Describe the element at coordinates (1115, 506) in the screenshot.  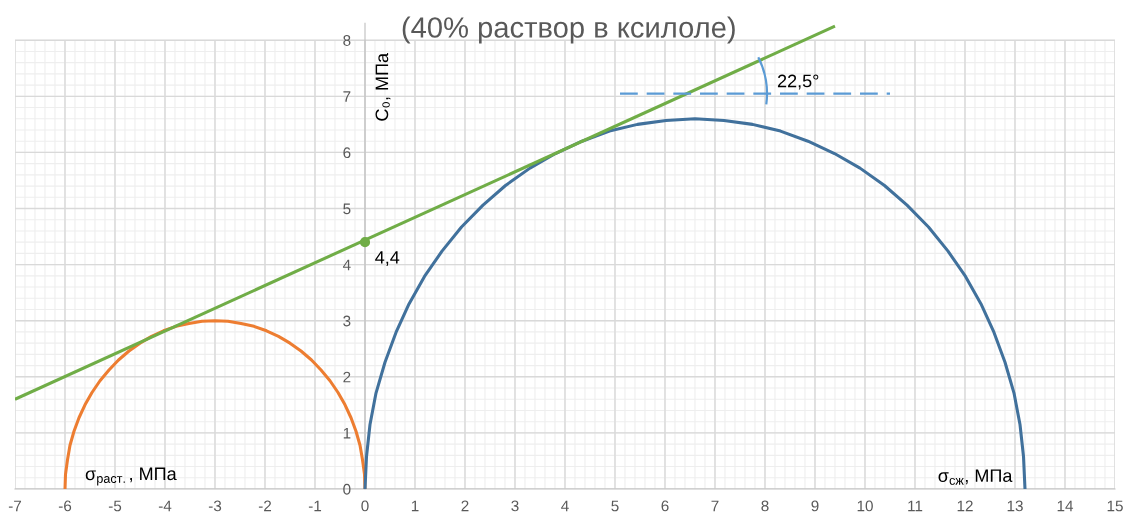
I see `x-tick-label: 15` at that location.